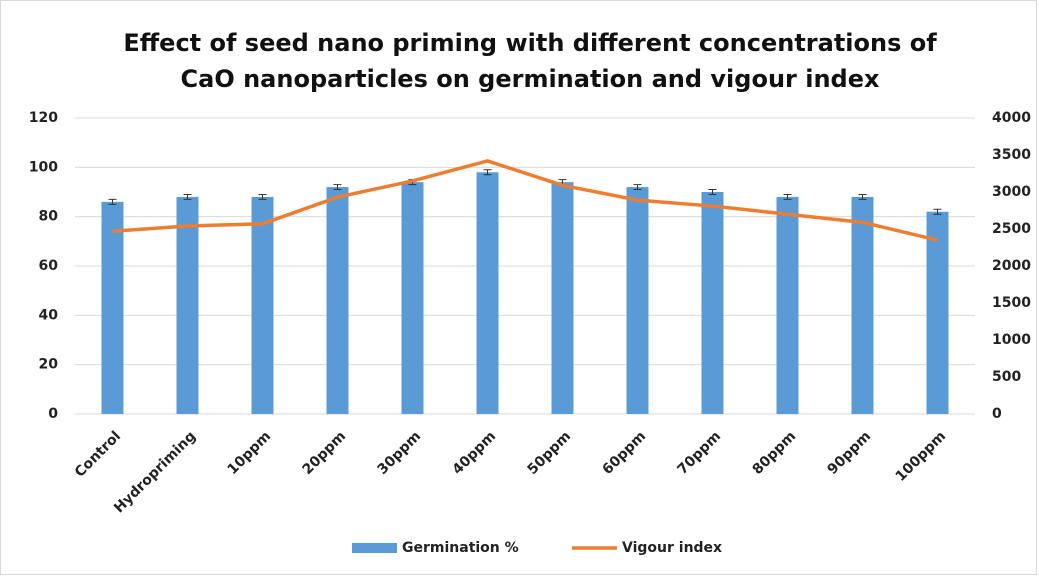 The image size is (1039, 576). Describe the element at coordinates (672, 548) in the screenshot. I see `legend-label: Vigour index` at that location.